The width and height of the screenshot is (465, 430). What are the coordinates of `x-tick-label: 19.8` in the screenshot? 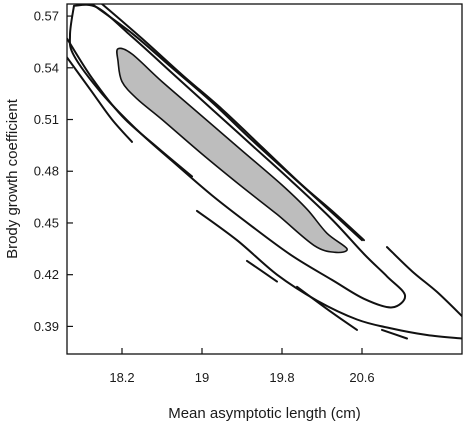 It's located at (281, 377).